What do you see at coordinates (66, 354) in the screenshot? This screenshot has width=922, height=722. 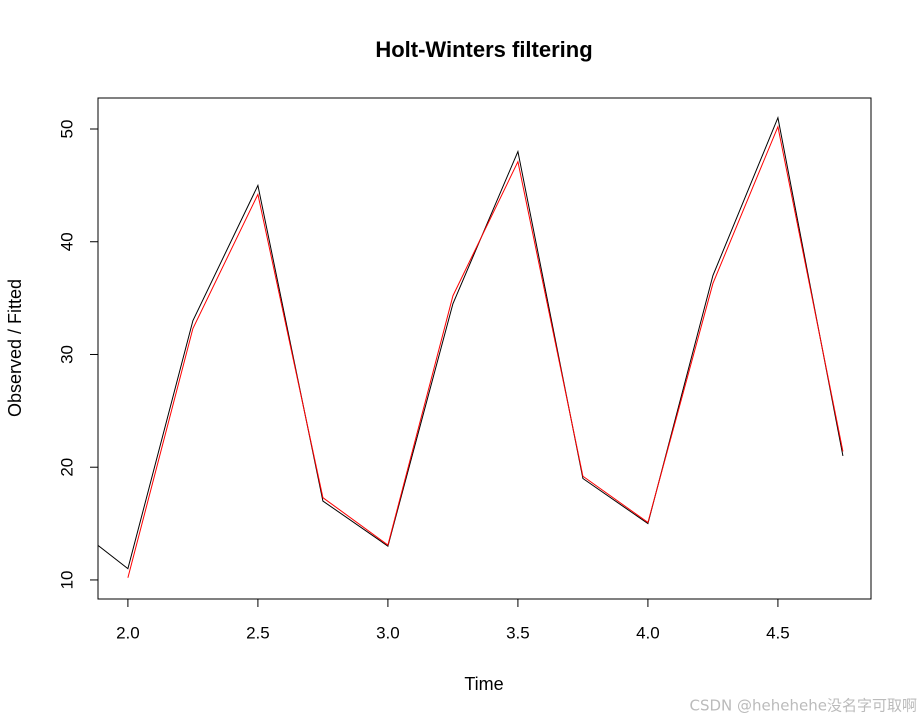 I see `y-tick-label: 30` at bounding box center [66, 354].